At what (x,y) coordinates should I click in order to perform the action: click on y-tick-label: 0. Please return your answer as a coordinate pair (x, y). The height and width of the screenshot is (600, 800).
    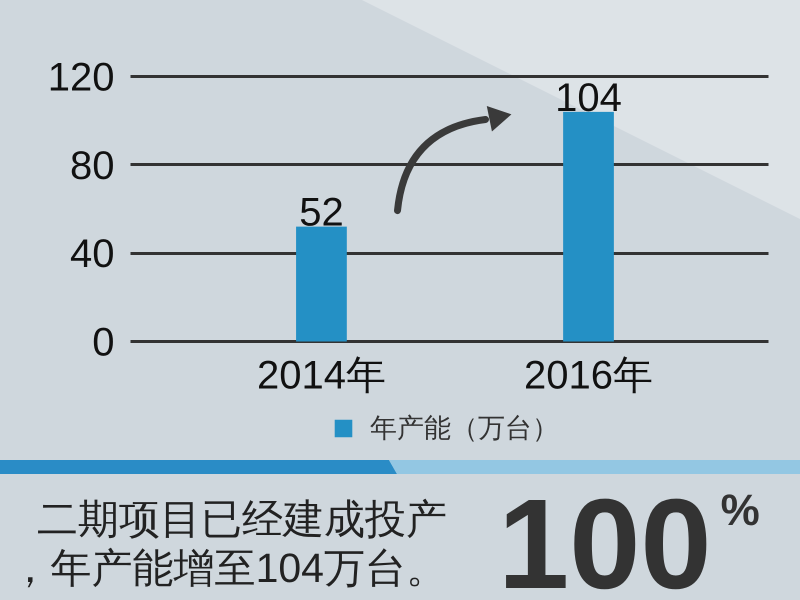
    Looking at the image, I should click on (103, 342).